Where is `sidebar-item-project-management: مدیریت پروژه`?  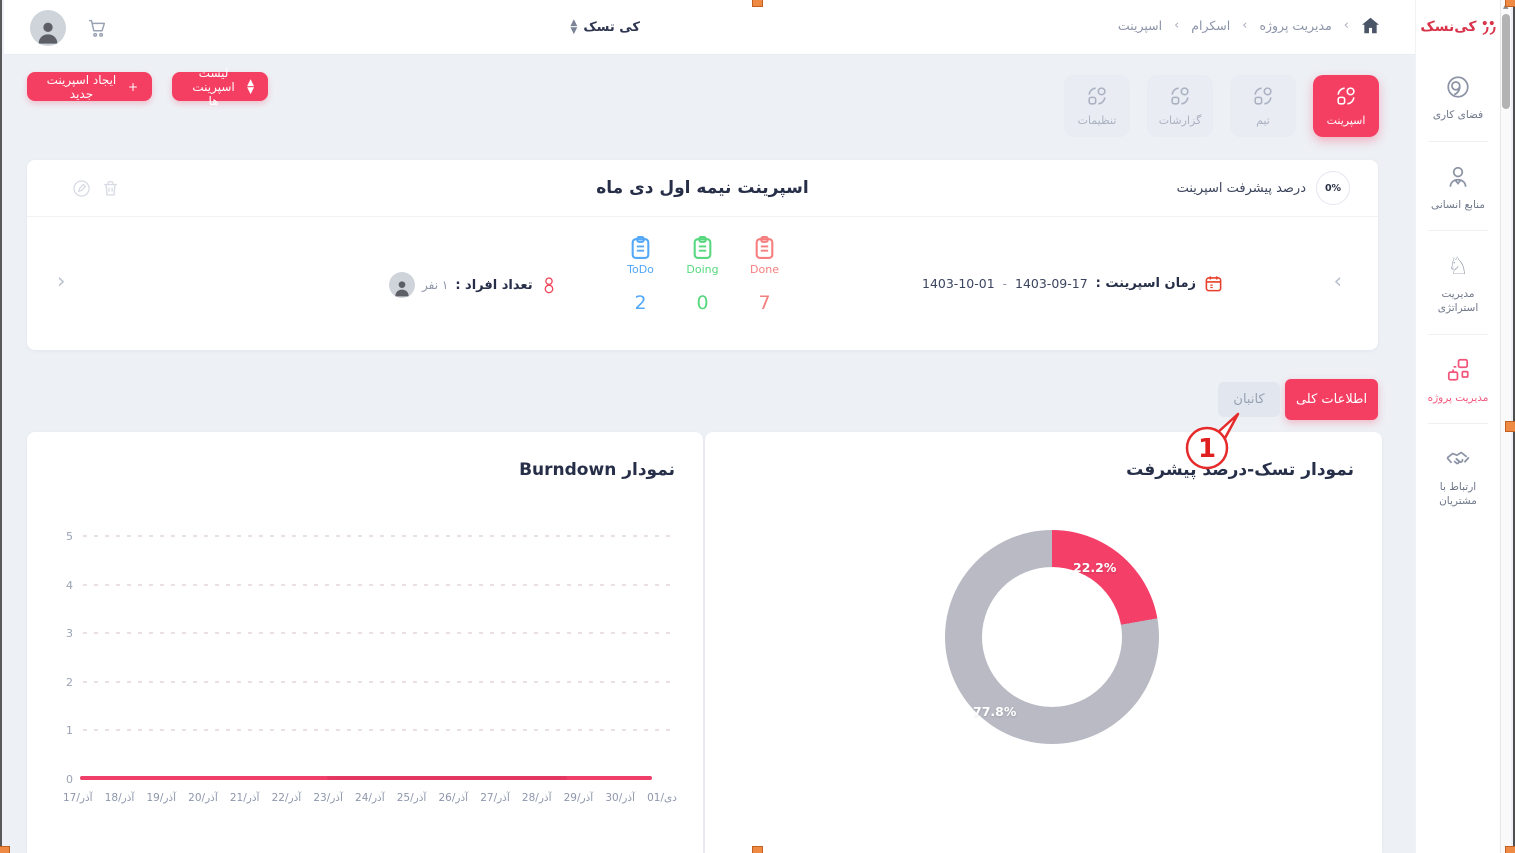 sidebar-item-project-management: مدیریت پروژه is located at coordinates (1458, 379).